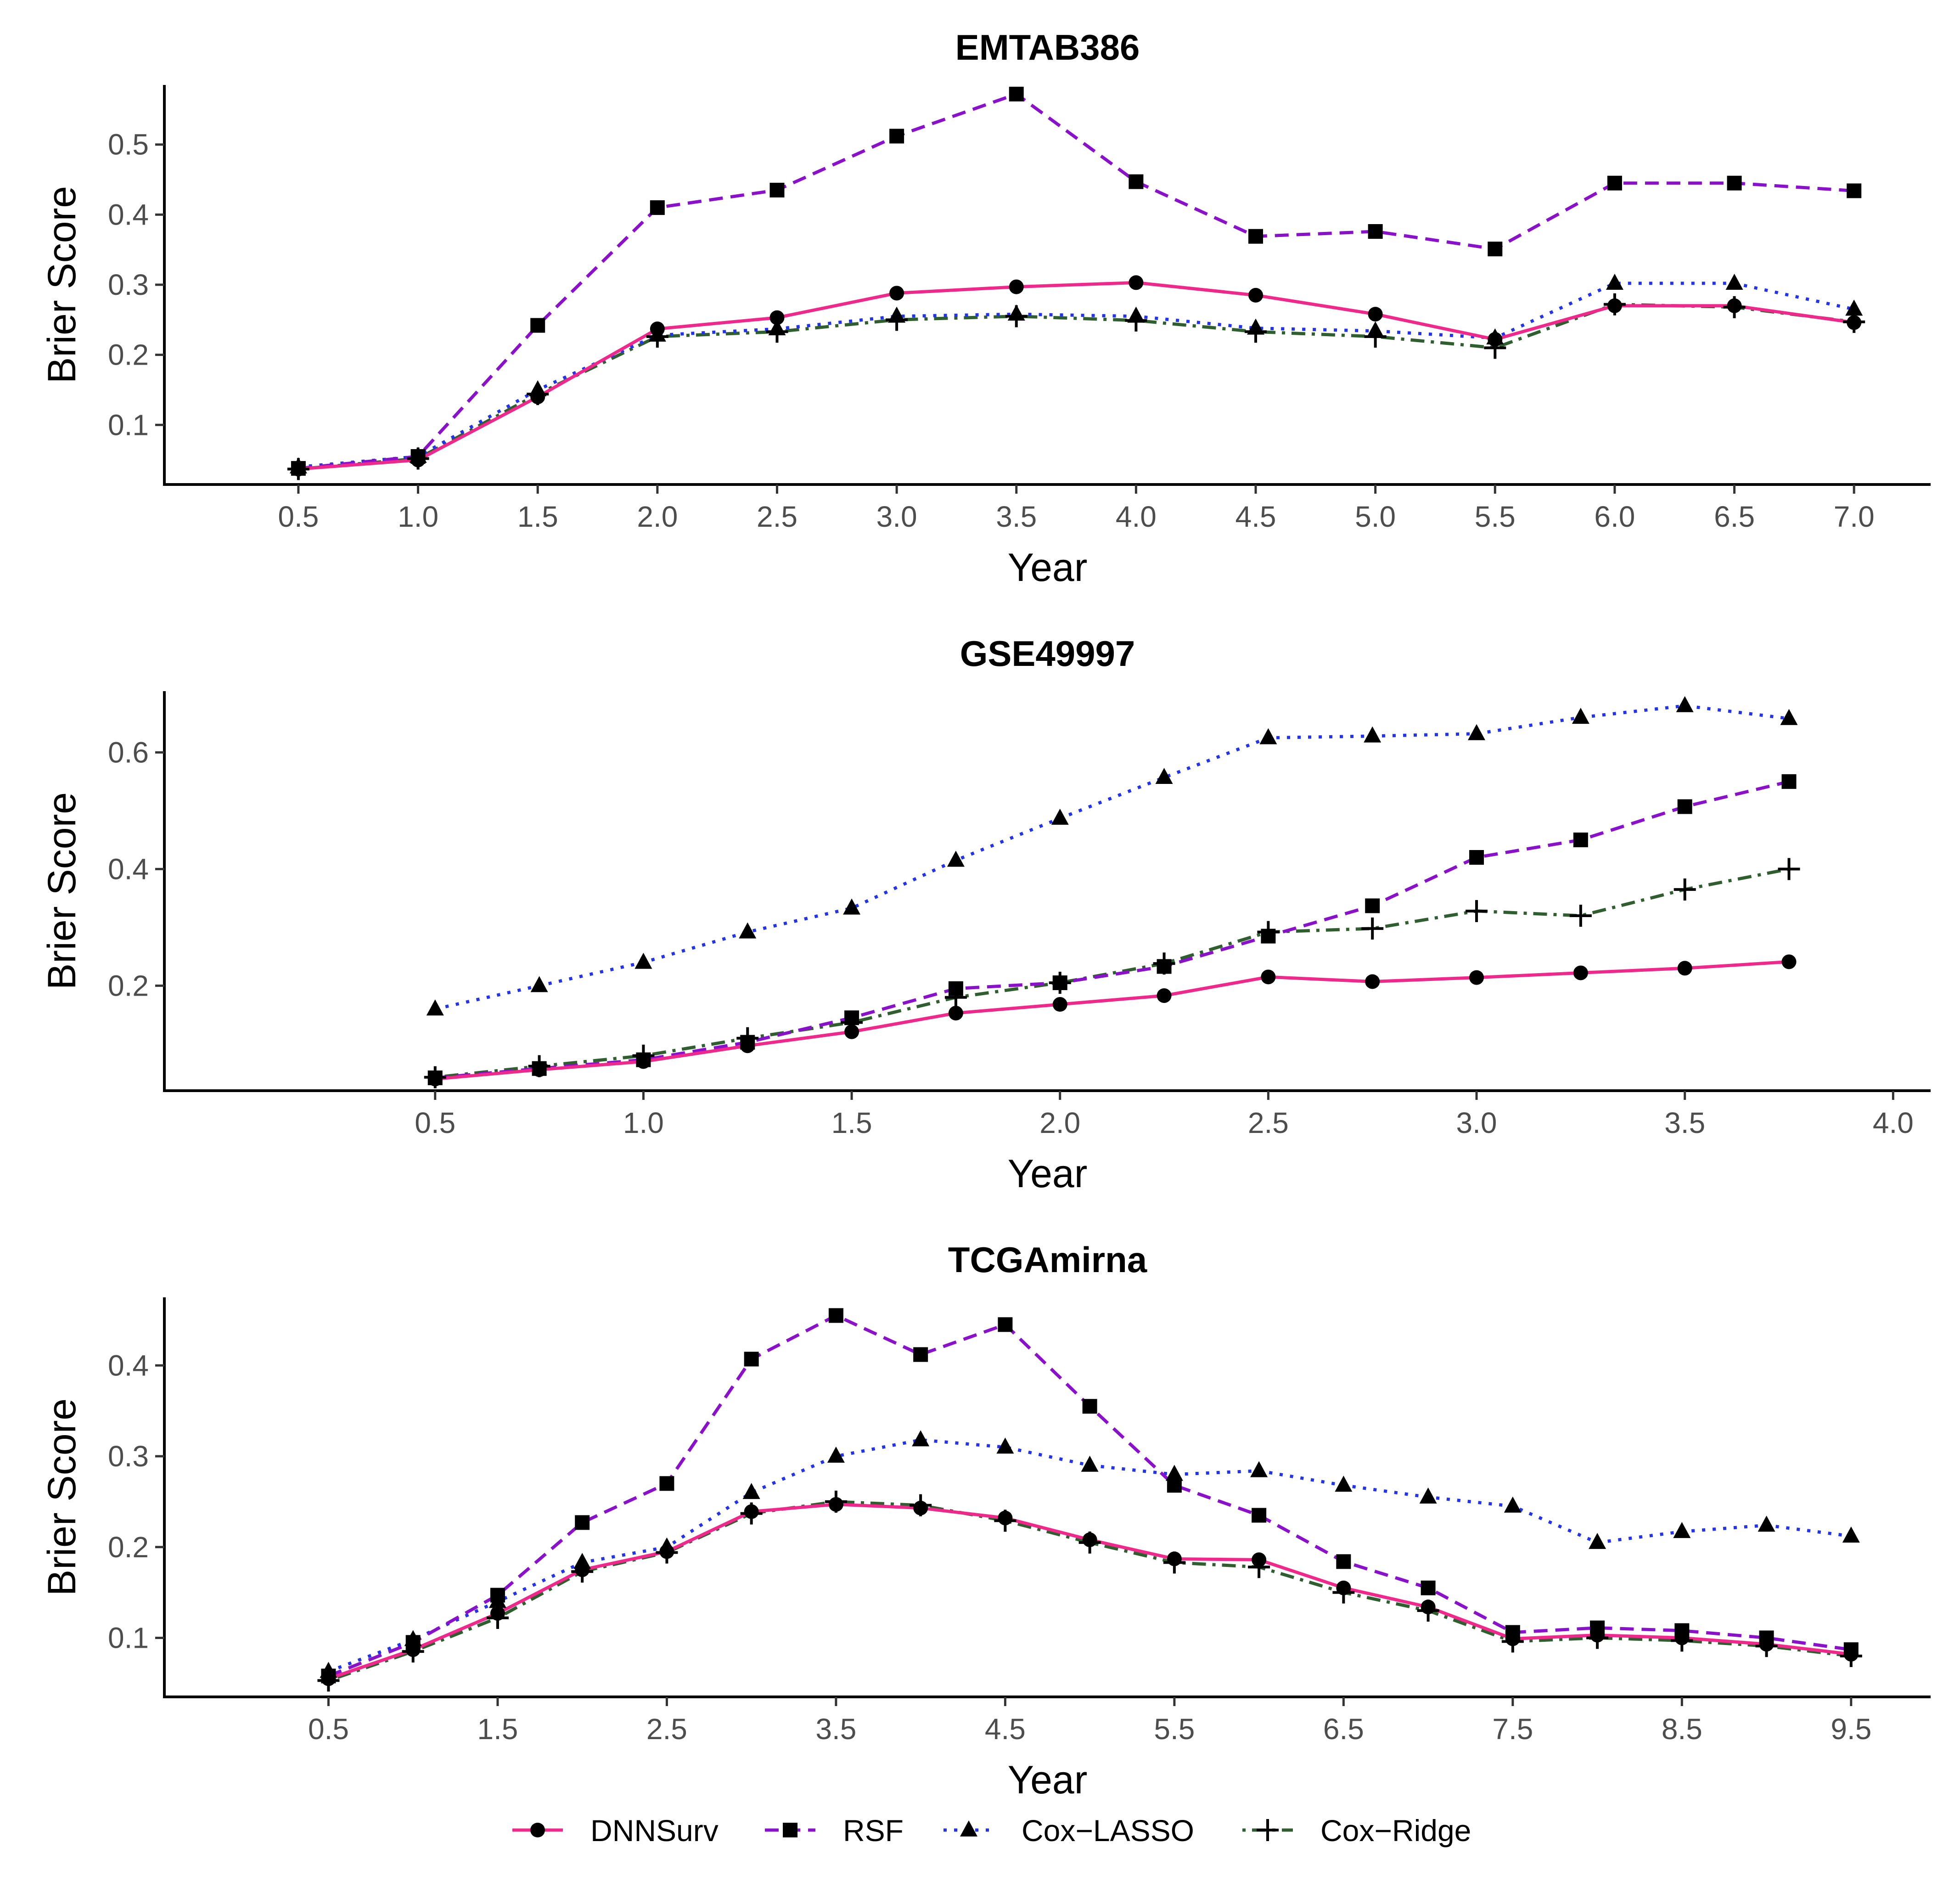 The height and width of the screenshot is (1904, 1960). I want to click on x-tick-label: 6.0, so click(1614, 516).